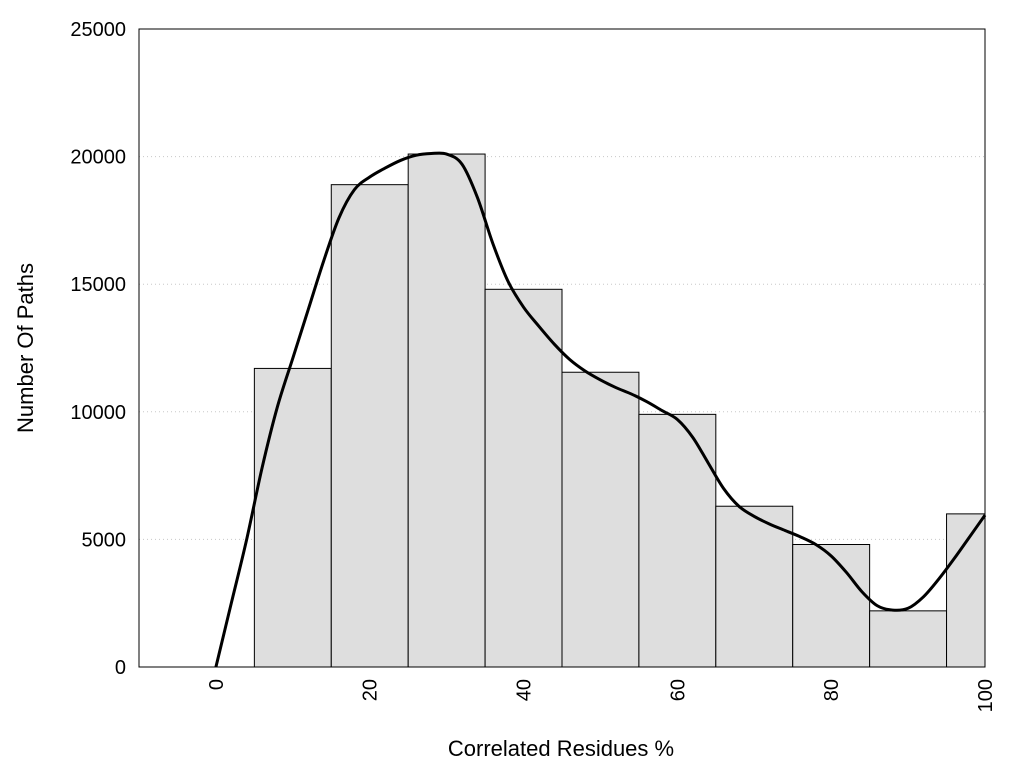 The width and height of the screenshot is (1024, 768). What do you see at coordinates (98, 158) in the screenshot?
I see `y-tick-label: 20000` at bounding box center [98, 158].